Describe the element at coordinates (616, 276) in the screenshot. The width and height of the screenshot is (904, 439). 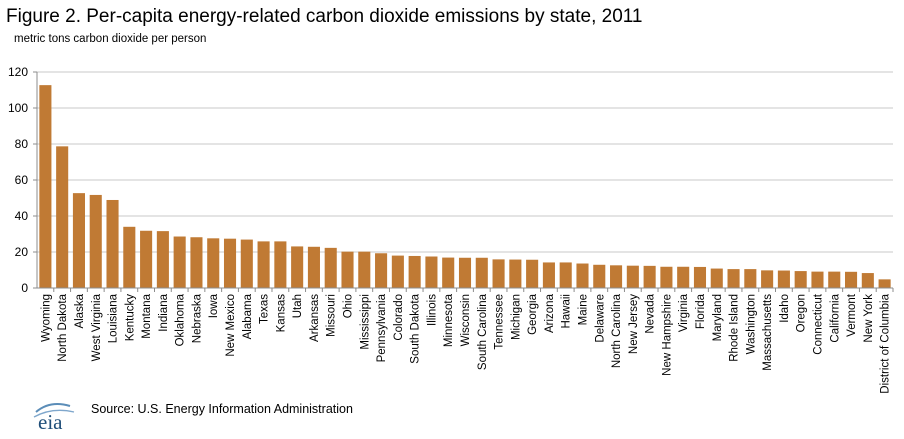
I see `bar-north-carolina` at that location.